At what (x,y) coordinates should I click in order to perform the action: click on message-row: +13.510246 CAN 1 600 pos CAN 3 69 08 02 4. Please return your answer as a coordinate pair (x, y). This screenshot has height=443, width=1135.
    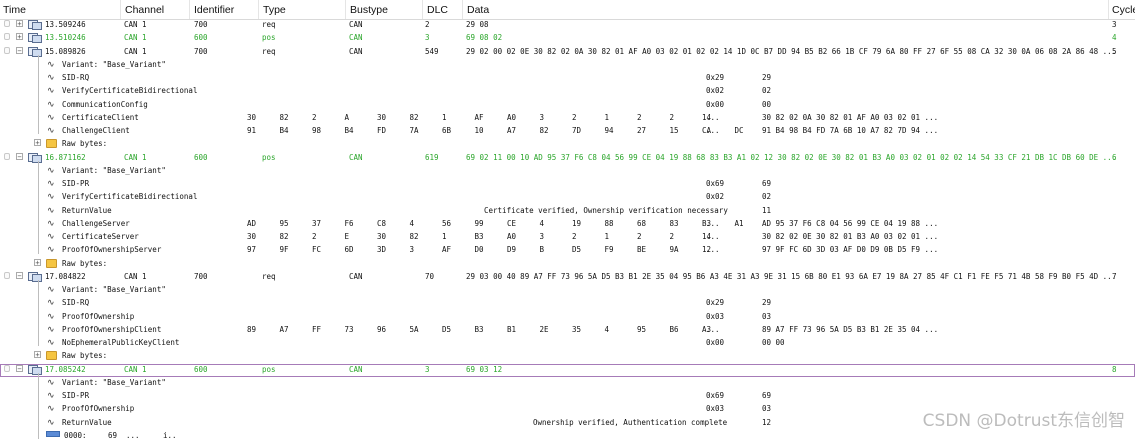
    Looking at the image, I should click on (567, 38).